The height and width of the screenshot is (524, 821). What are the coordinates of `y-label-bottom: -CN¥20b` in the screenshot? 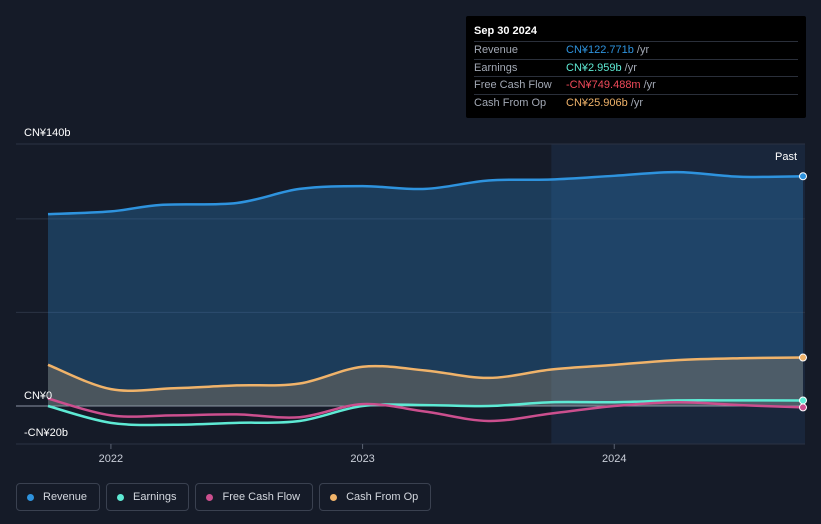 It's located at (46, 433).